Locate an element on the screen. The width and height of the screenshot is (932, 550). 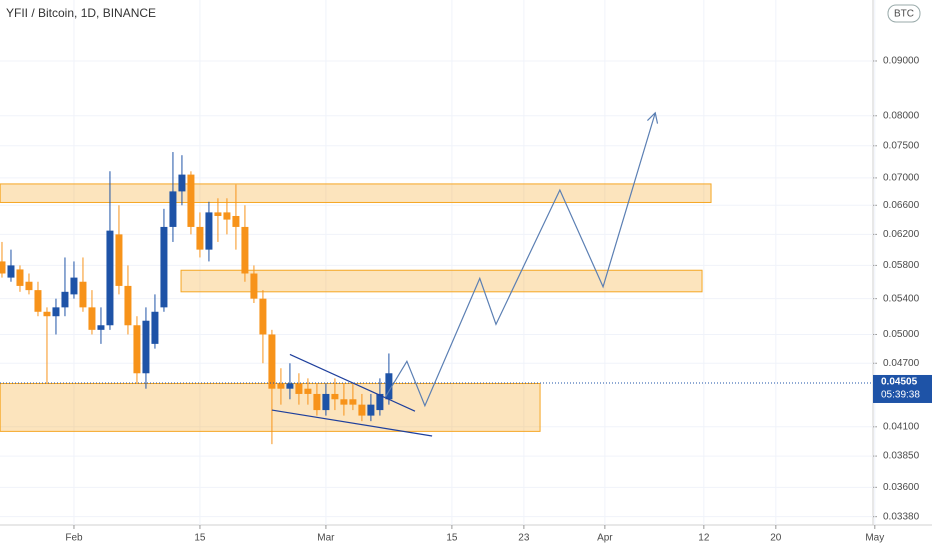
arrow-head is located at coordinates (652, 117).